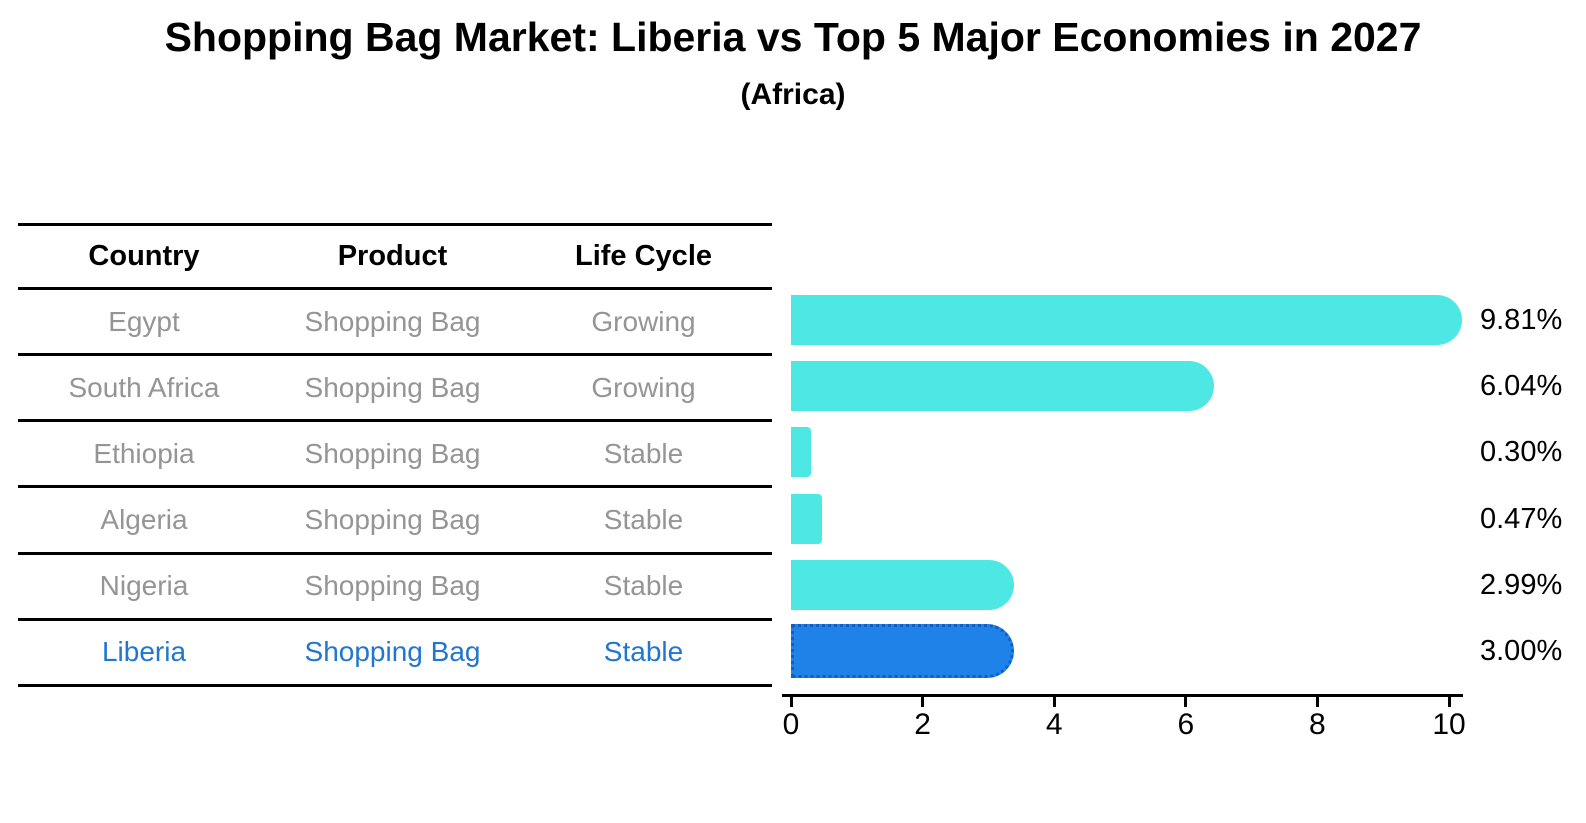 This screenshot has width=1586, height=823. I want to click on x-axis-tick-label: 8, so click(1317, 724).